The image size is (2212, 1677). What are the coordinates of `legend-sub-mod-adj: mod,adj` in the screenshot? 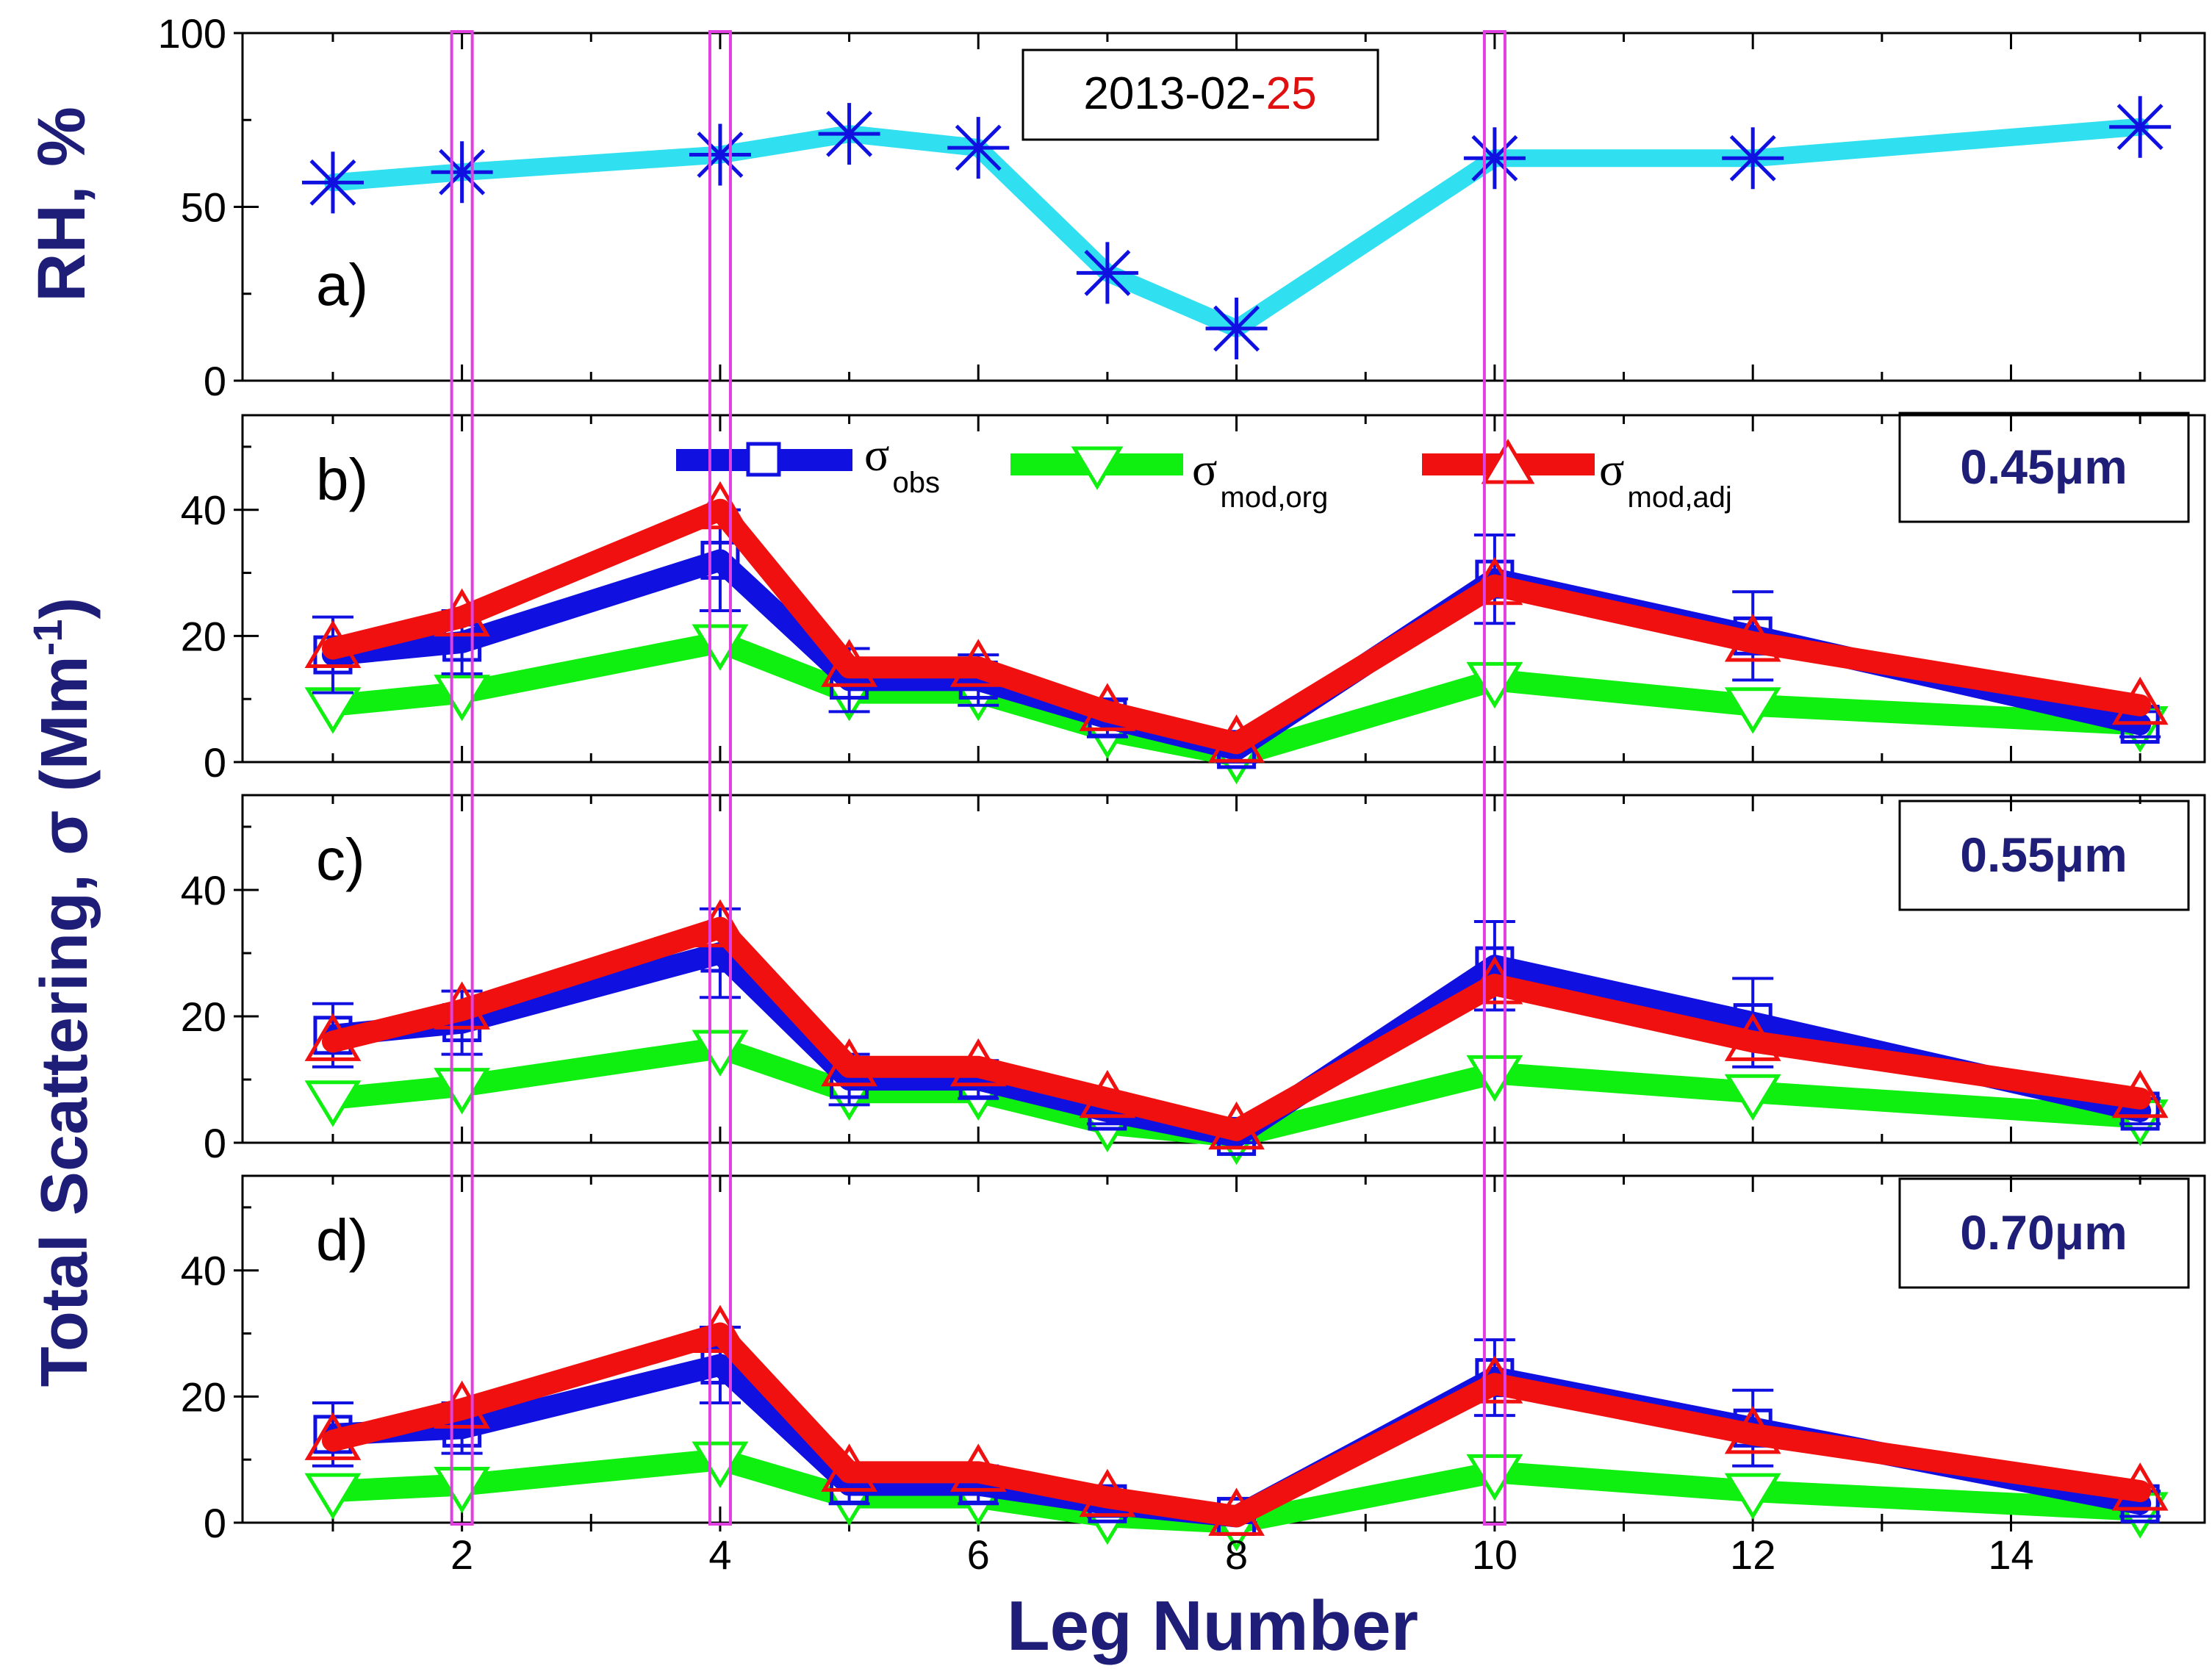 It's located at (1680, 497).